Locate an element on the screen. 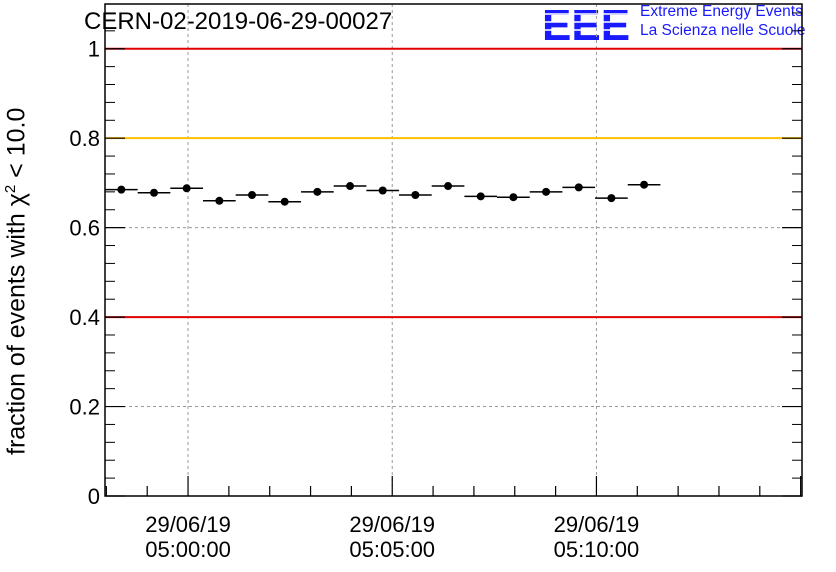 The image size is (836, 572). eee-logo-icon: EEE is located at coordinates (588, 23).